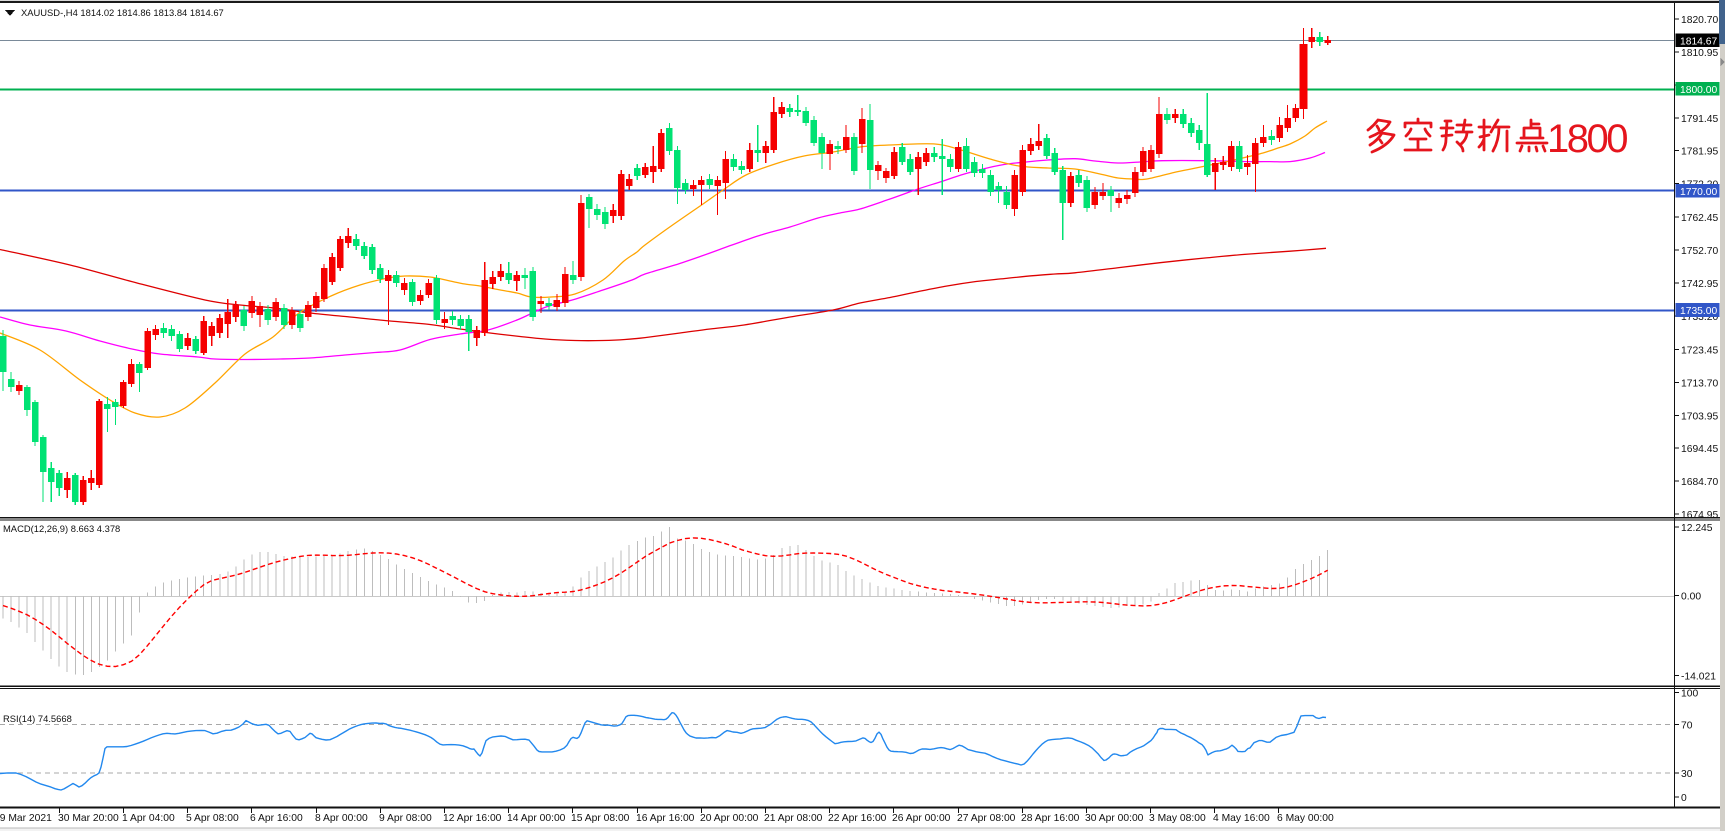 Image resolution: width=1725 pixels, height=831 pixels. I want to click on svg-text: 1800, so click(1587, 139).